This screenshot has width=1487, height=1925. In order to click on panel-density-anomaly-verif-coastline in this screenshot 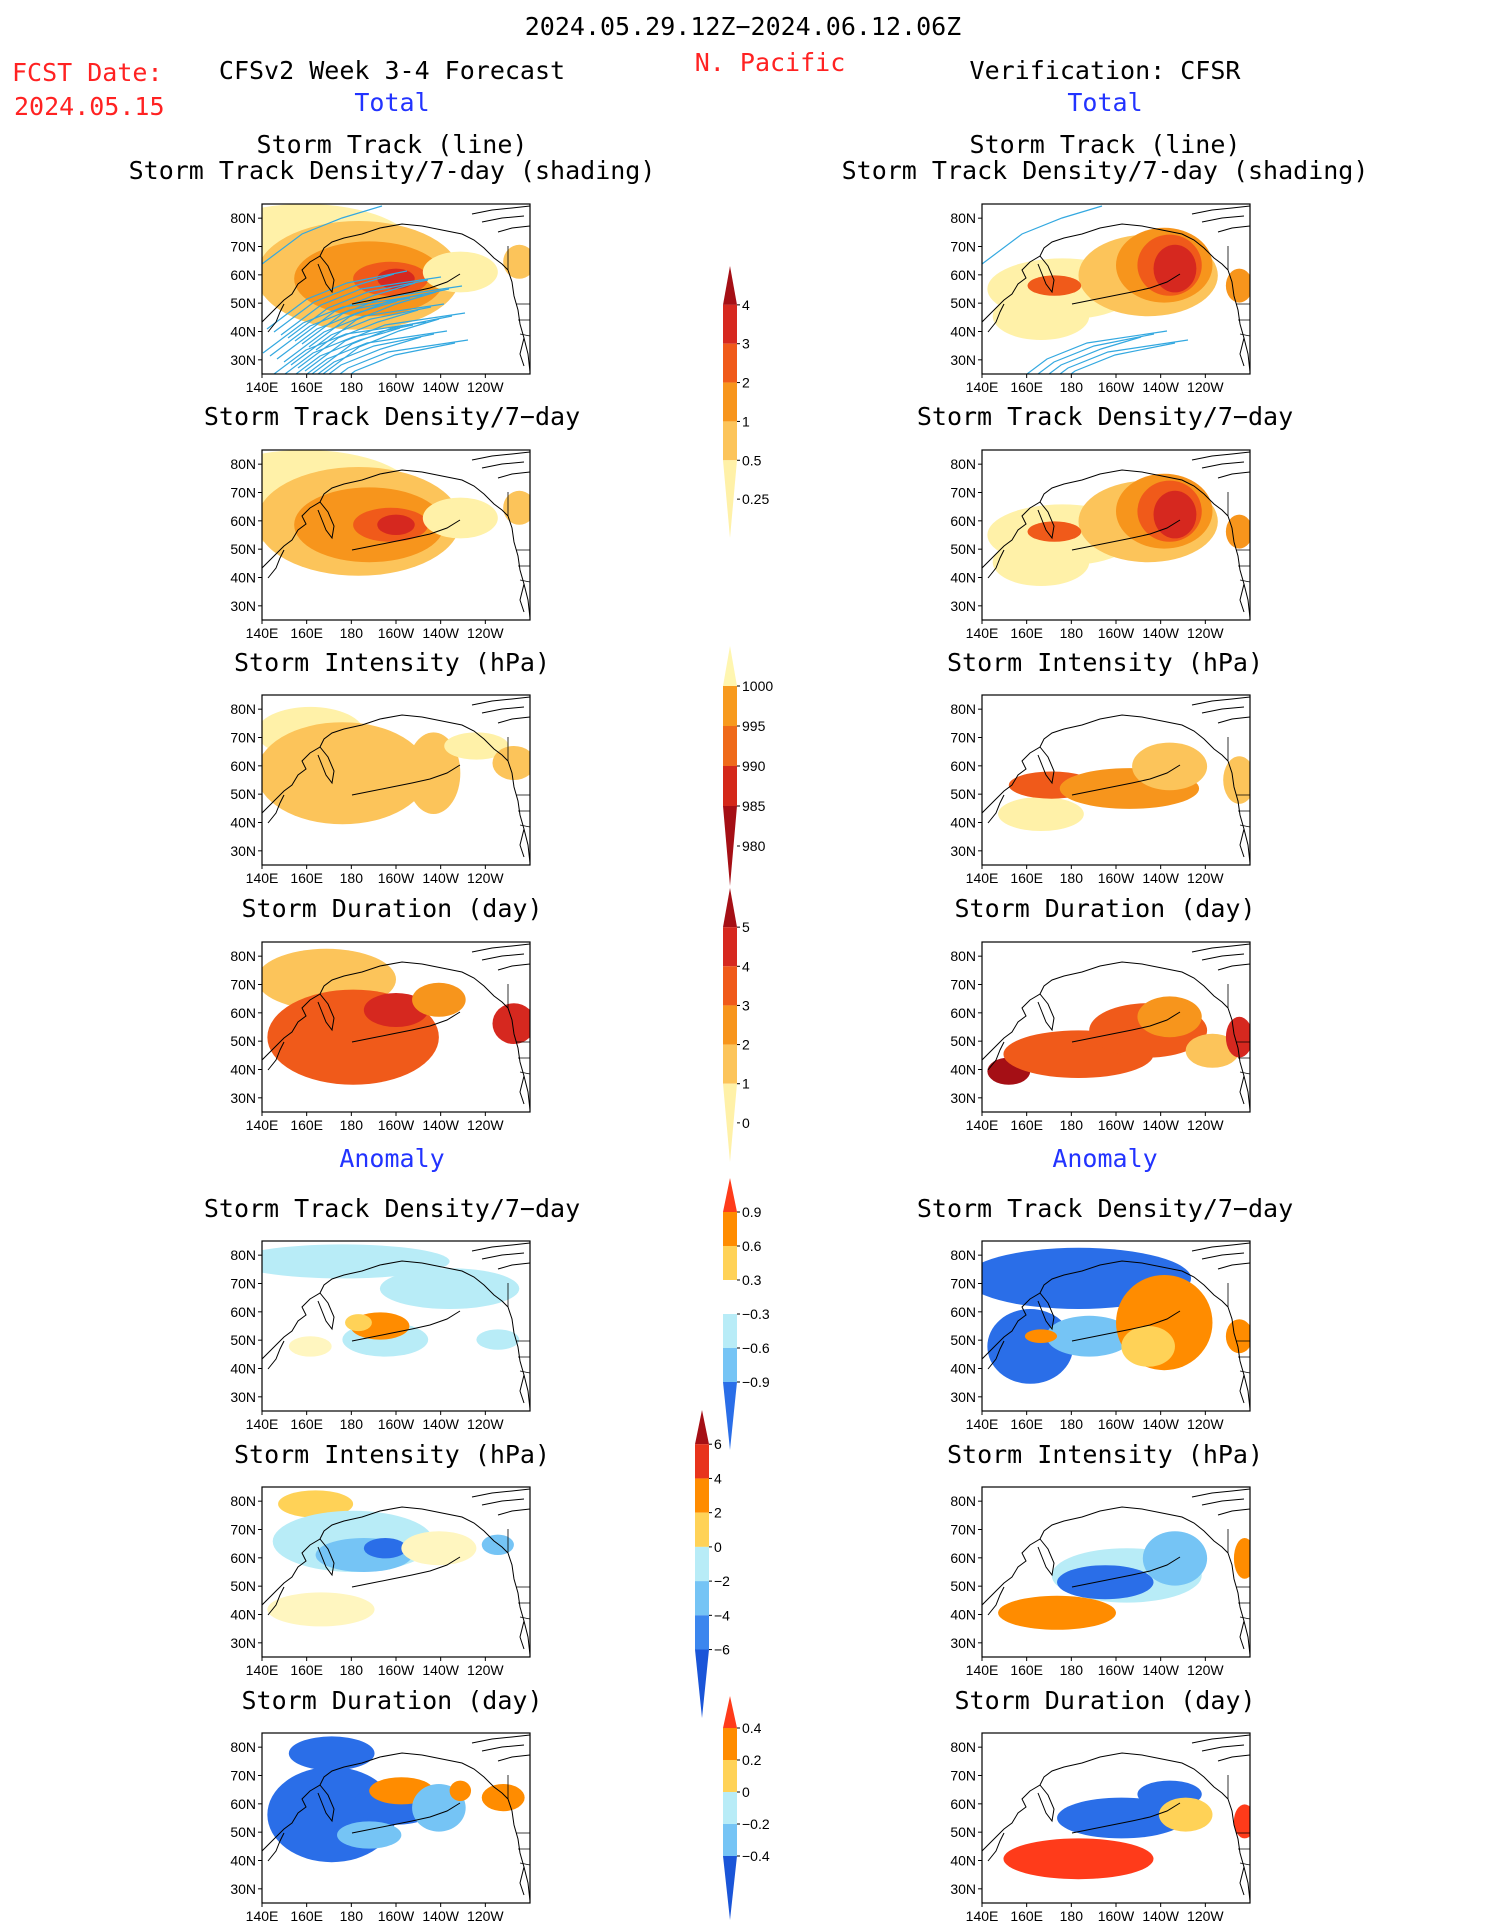, I will do `click(1116, 1326)`.